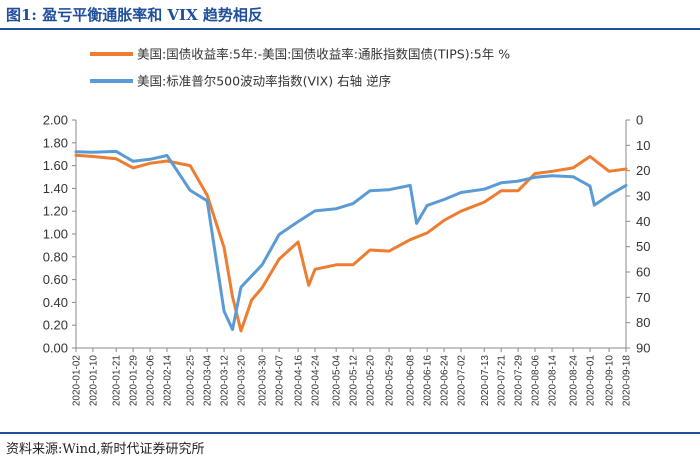 Image resolution: width=700 pixels, height=460 pixels. What do you see at coordinates (485, 381) in the screenshot?
I see `x-tick-label: 2020-07-13` at bounding box center [485, 381].